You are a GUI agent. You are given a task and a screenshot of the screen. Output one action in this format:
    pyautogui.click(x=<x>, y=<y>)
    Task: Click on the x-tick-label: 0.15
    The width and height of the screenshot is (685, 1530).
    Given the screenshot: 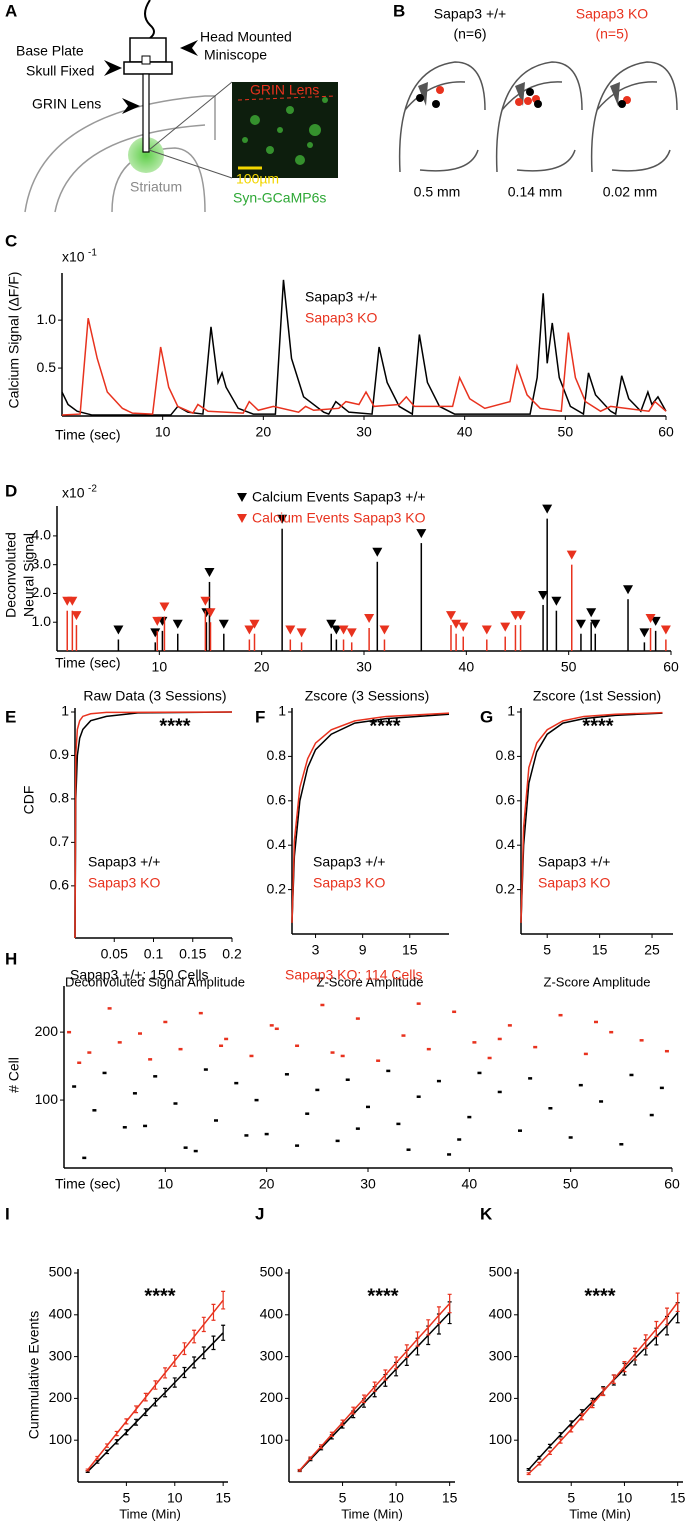 What is the action you would take?
    pyautogui.click(x=192, y=954)
    